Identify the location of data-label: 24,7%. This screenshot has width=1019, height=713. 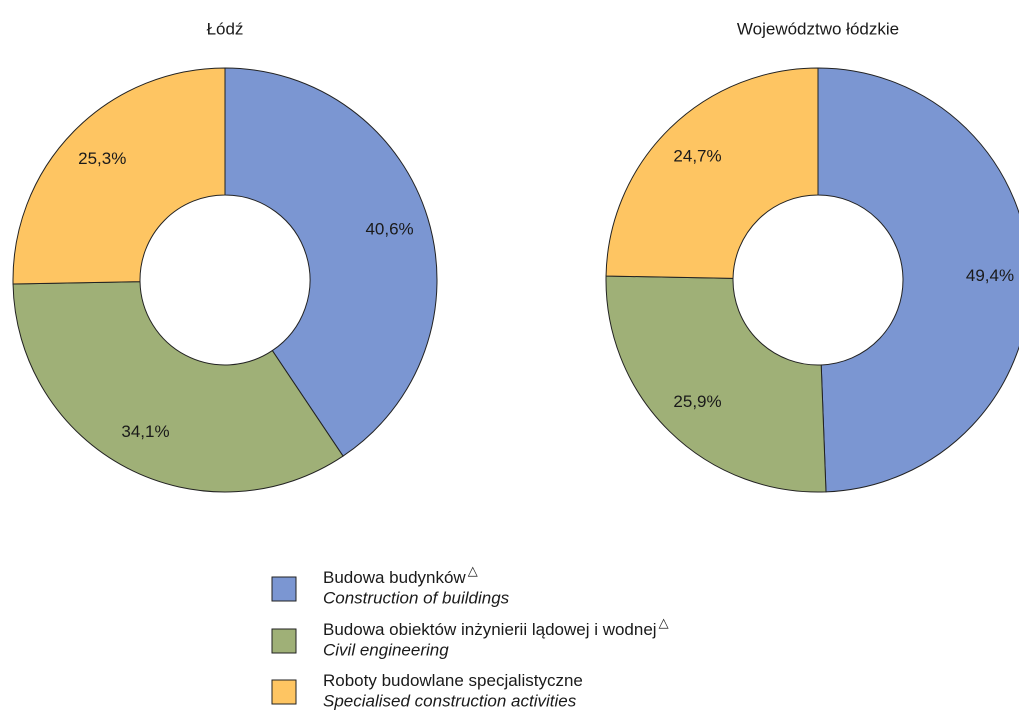
(697, 156).